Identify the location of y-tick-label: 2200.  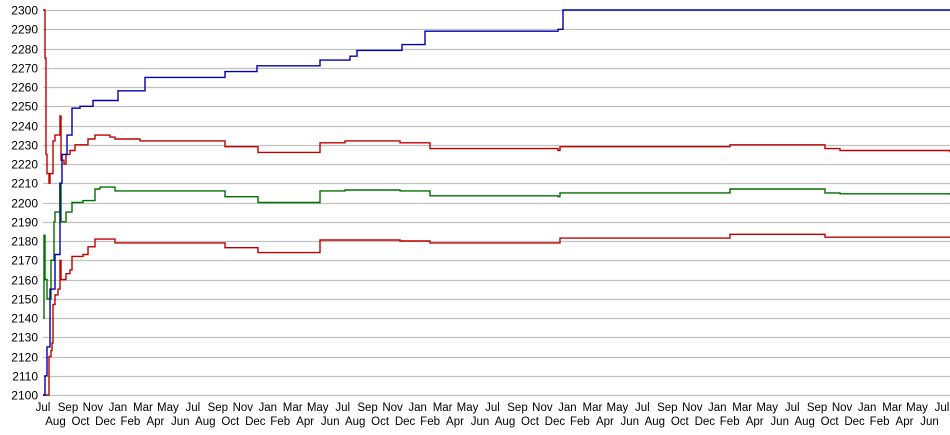
(24, 204).